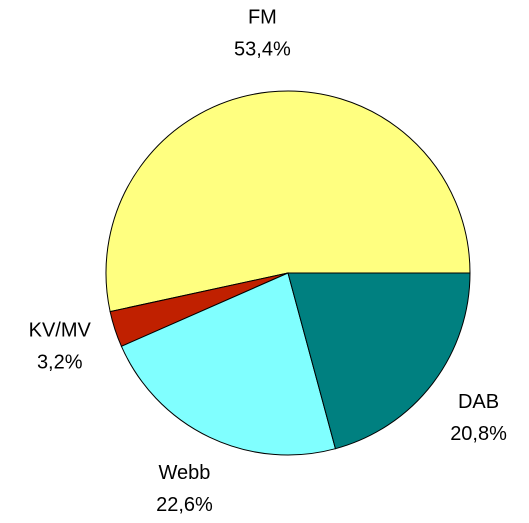 The height and width of the screenshot is (523, 529). Describe the element at coordinates (184, 505) in the screenshot. I see `slice-value-label: 22,6%` at that location.